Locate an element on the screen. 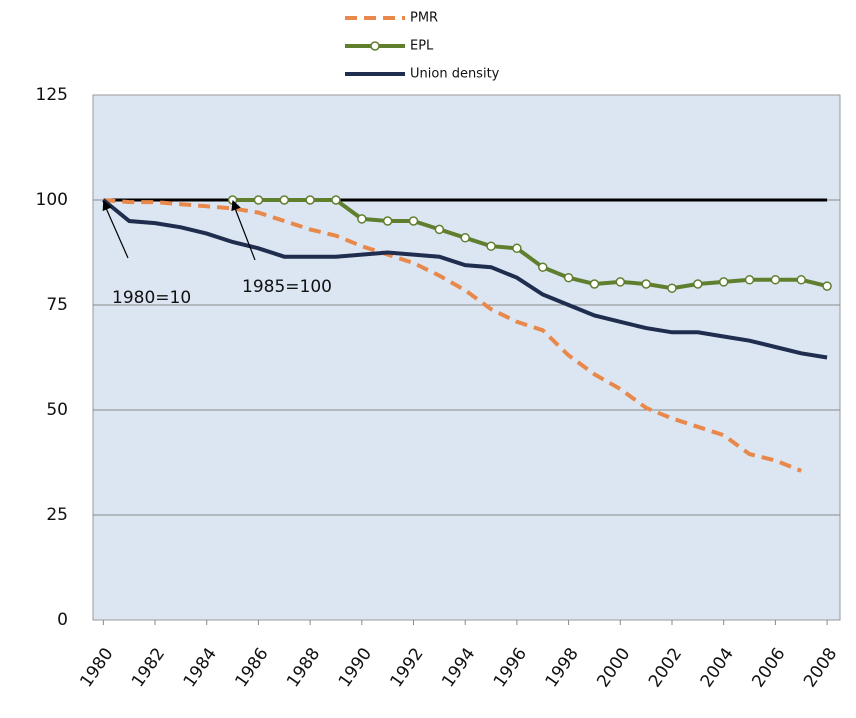  x-tick-label: 2008 is located at coordinates (820, 667).